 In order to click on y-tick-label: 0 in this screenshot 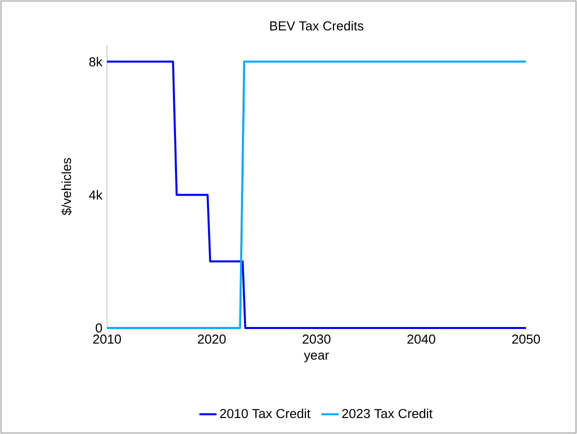, I will do `click(99, 328)`.